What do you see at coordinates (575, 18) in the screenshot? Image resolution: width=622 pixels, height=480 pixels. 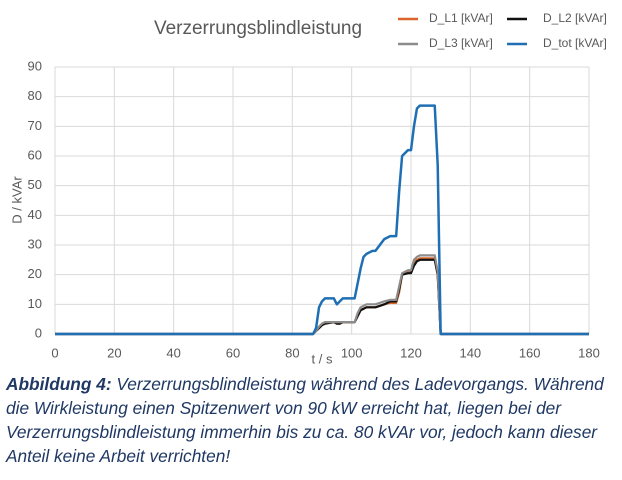 I see `legend-label: D_L2 [kVAr]` at bounding box center [575, 18].